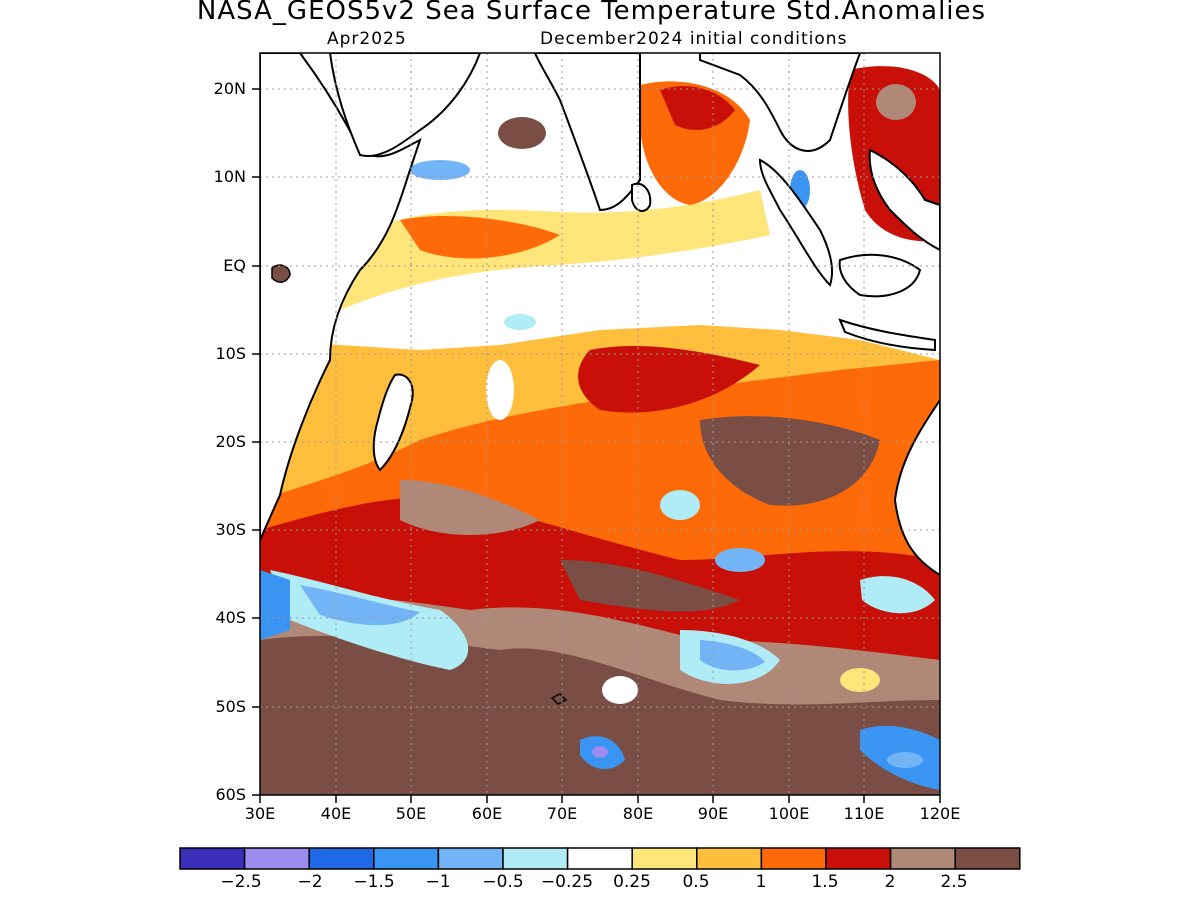 Image resolution: width=1200 pixels, height=900 pixels. I want to click on india-land, so click(587, 132).